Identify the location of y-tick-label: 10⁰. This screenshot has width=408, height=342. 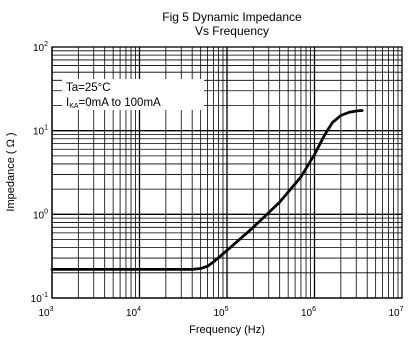
(40, 214).